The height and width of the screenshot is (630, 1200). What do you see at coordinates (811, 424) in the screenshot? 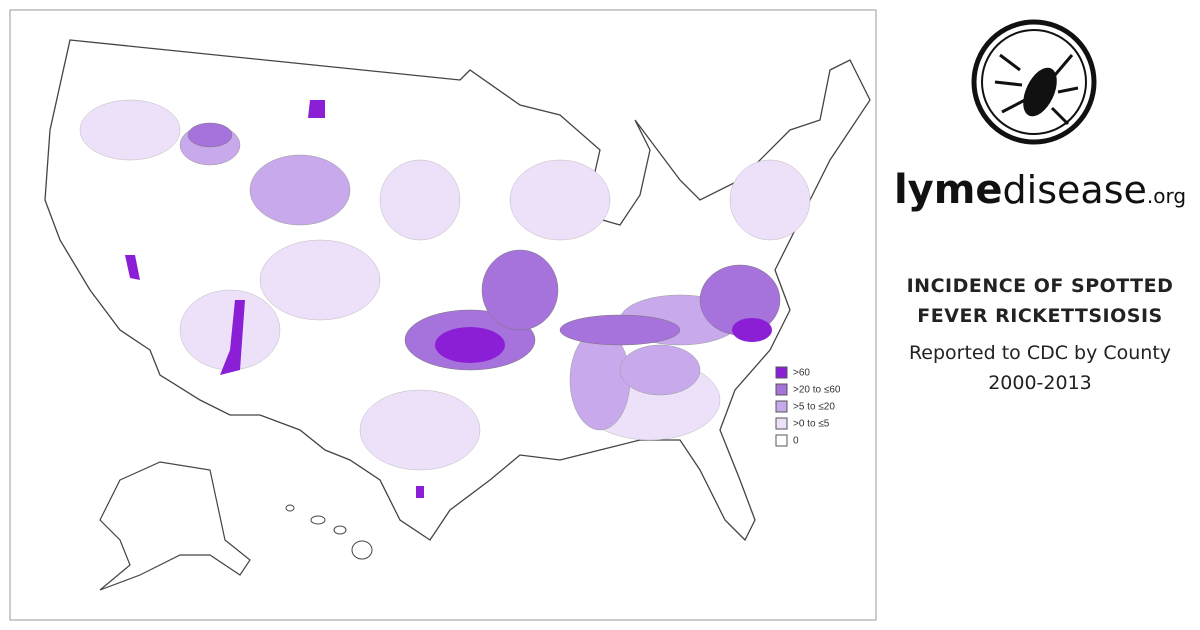
I see `legend-label: >0 to ≤5` at bounding box center [811, 424].